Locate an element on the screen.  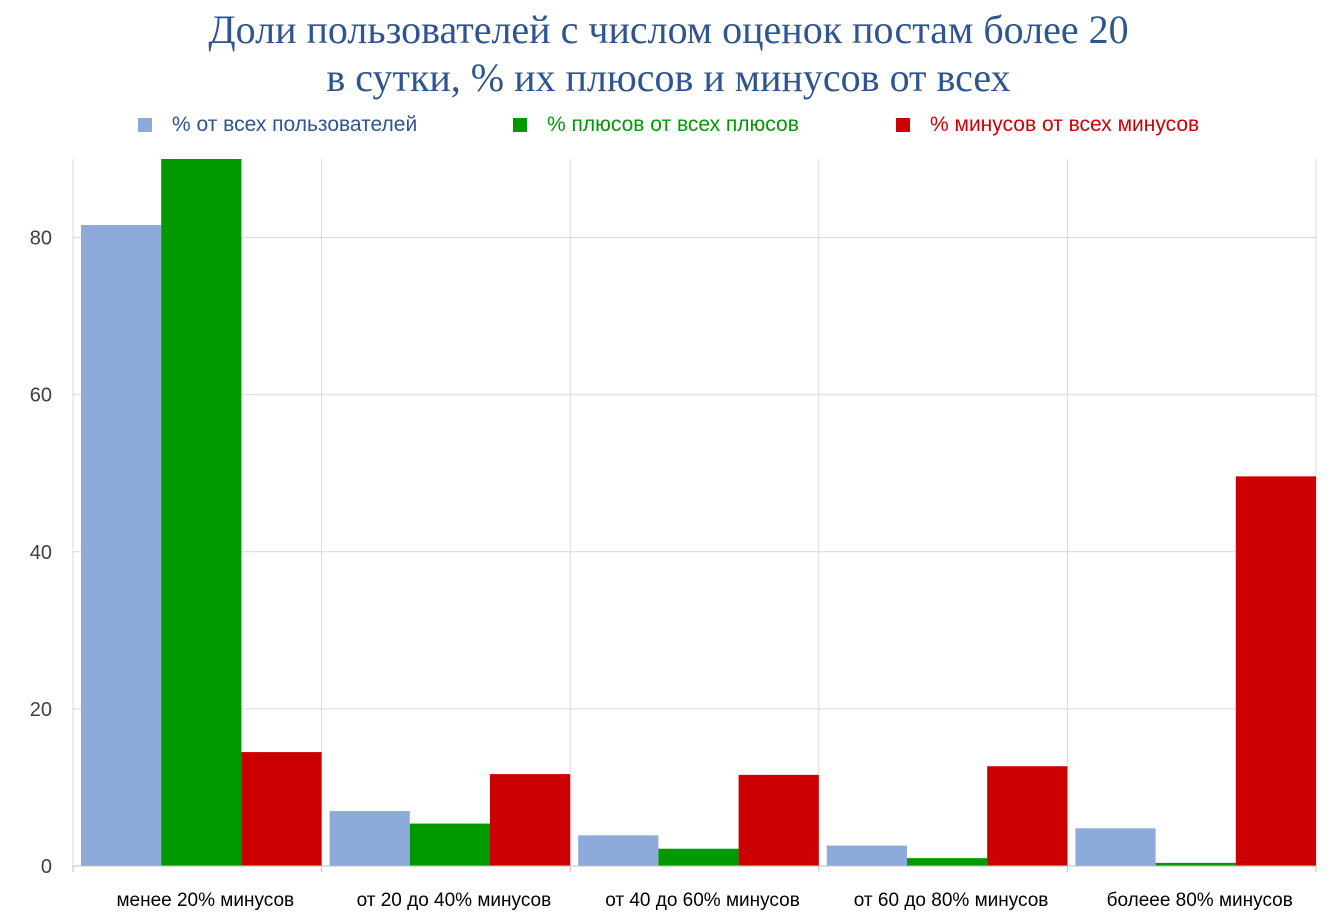
x-tick-label: от 60 до 80% минусов is located at coordinates (951, 900).